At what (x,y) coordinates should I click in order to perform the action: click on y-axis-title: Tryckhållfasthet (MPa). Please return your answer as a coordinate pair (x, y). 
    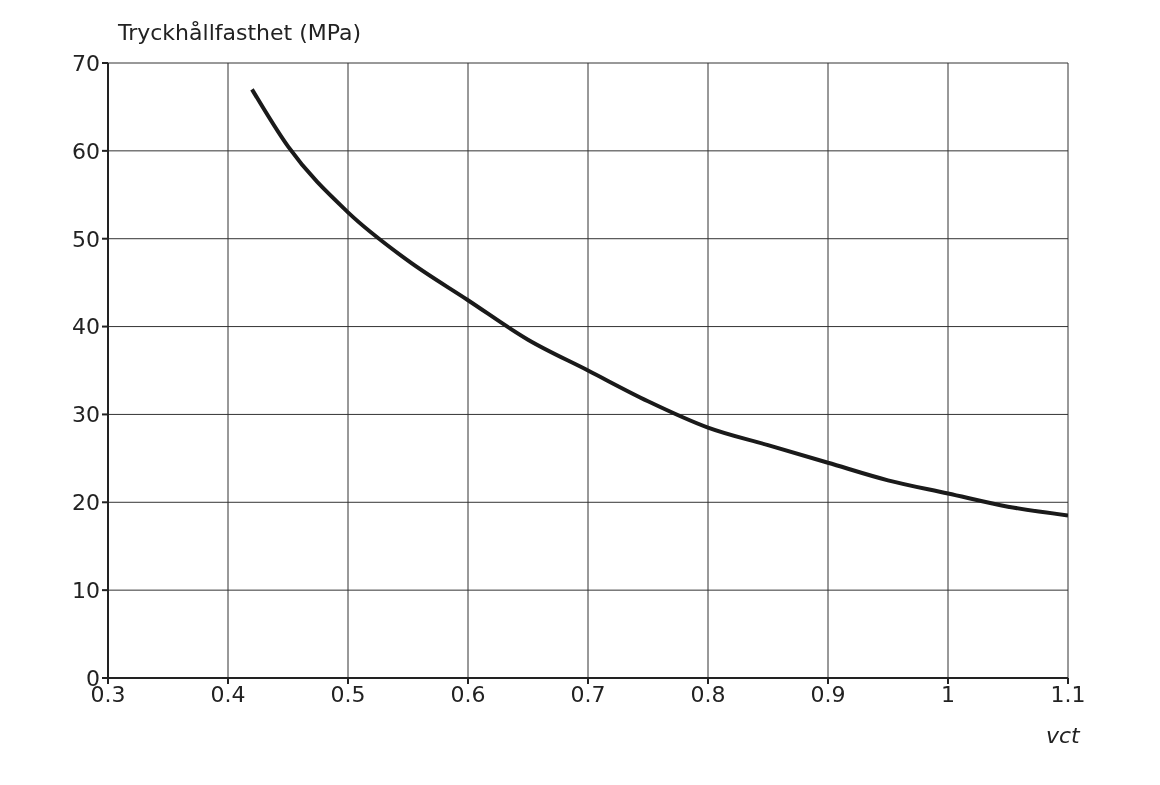
    Looking at the image, I should click on (240, 32).